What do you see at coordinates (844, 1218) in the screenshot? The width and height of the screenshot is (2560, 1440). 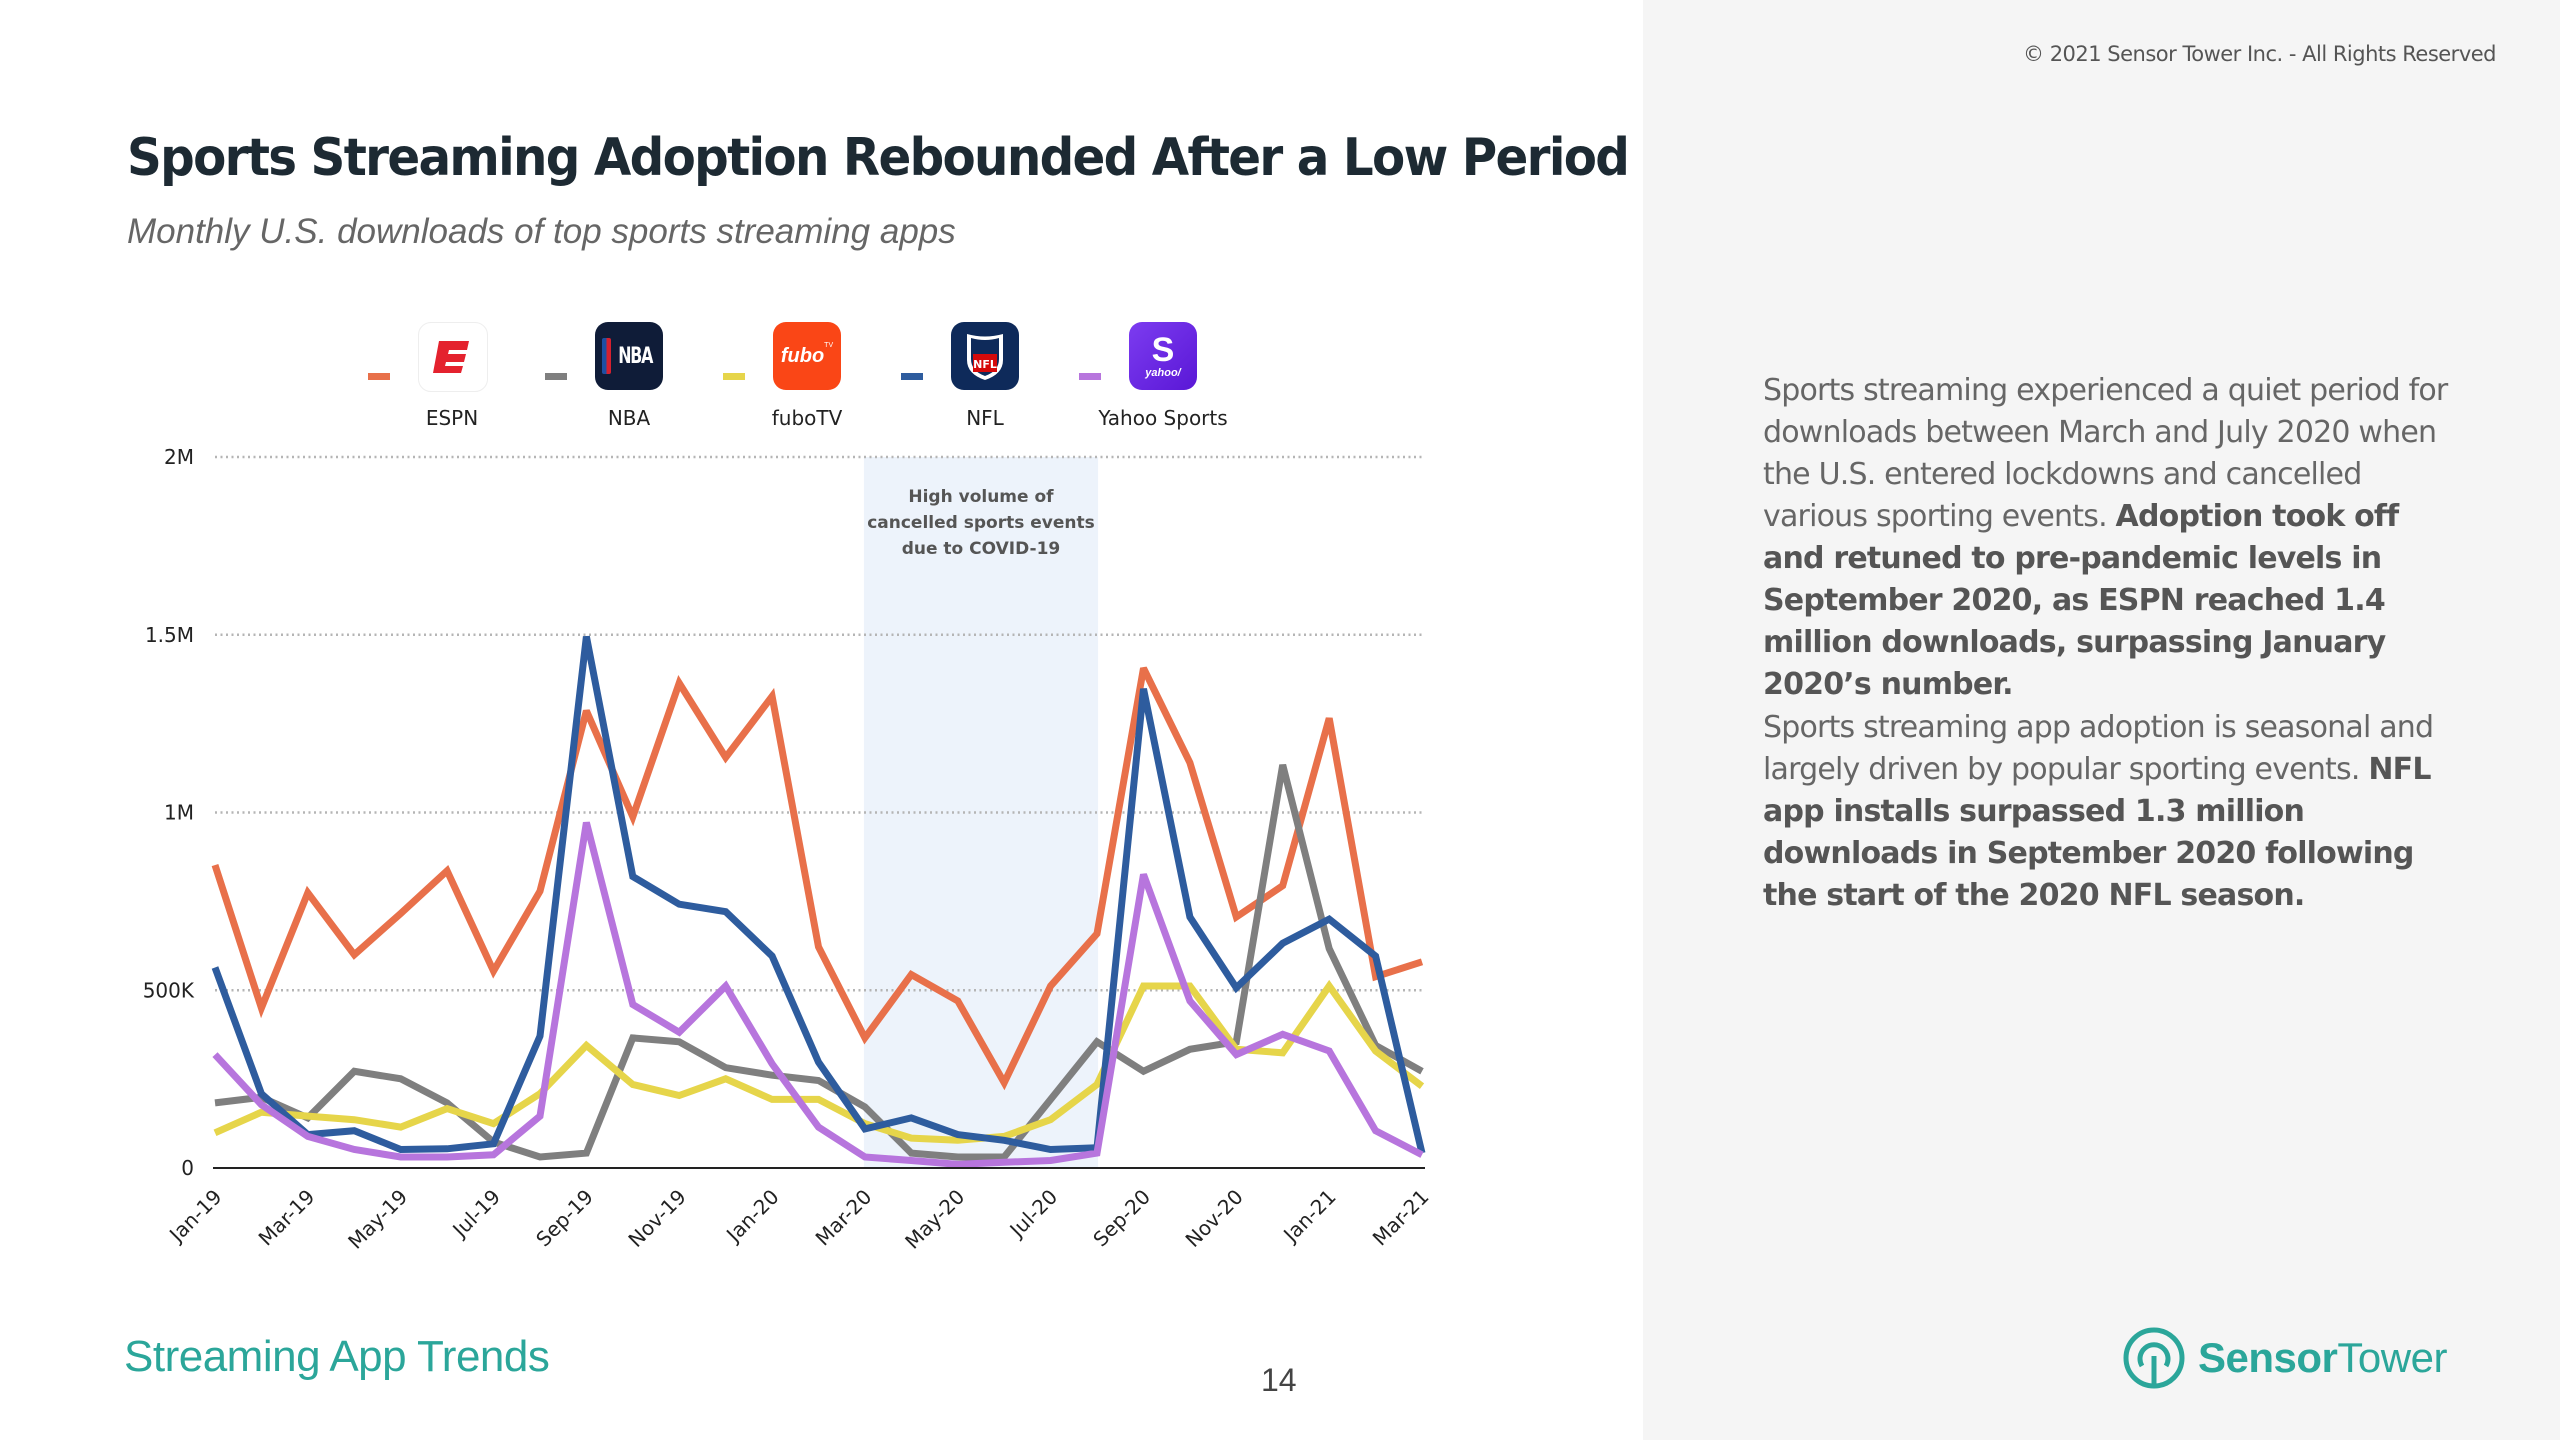 I see `x-tick-label: Mar-20` at bounding box center [844, 1218].